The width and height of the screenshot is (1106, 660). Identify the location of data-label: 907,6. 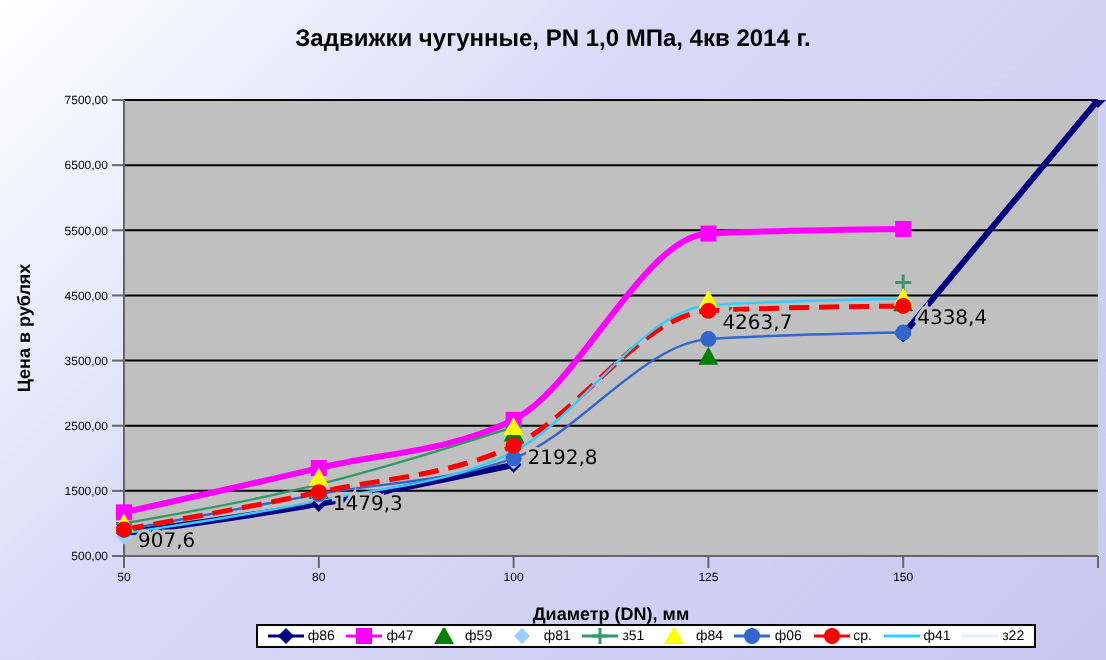
(167, 542).